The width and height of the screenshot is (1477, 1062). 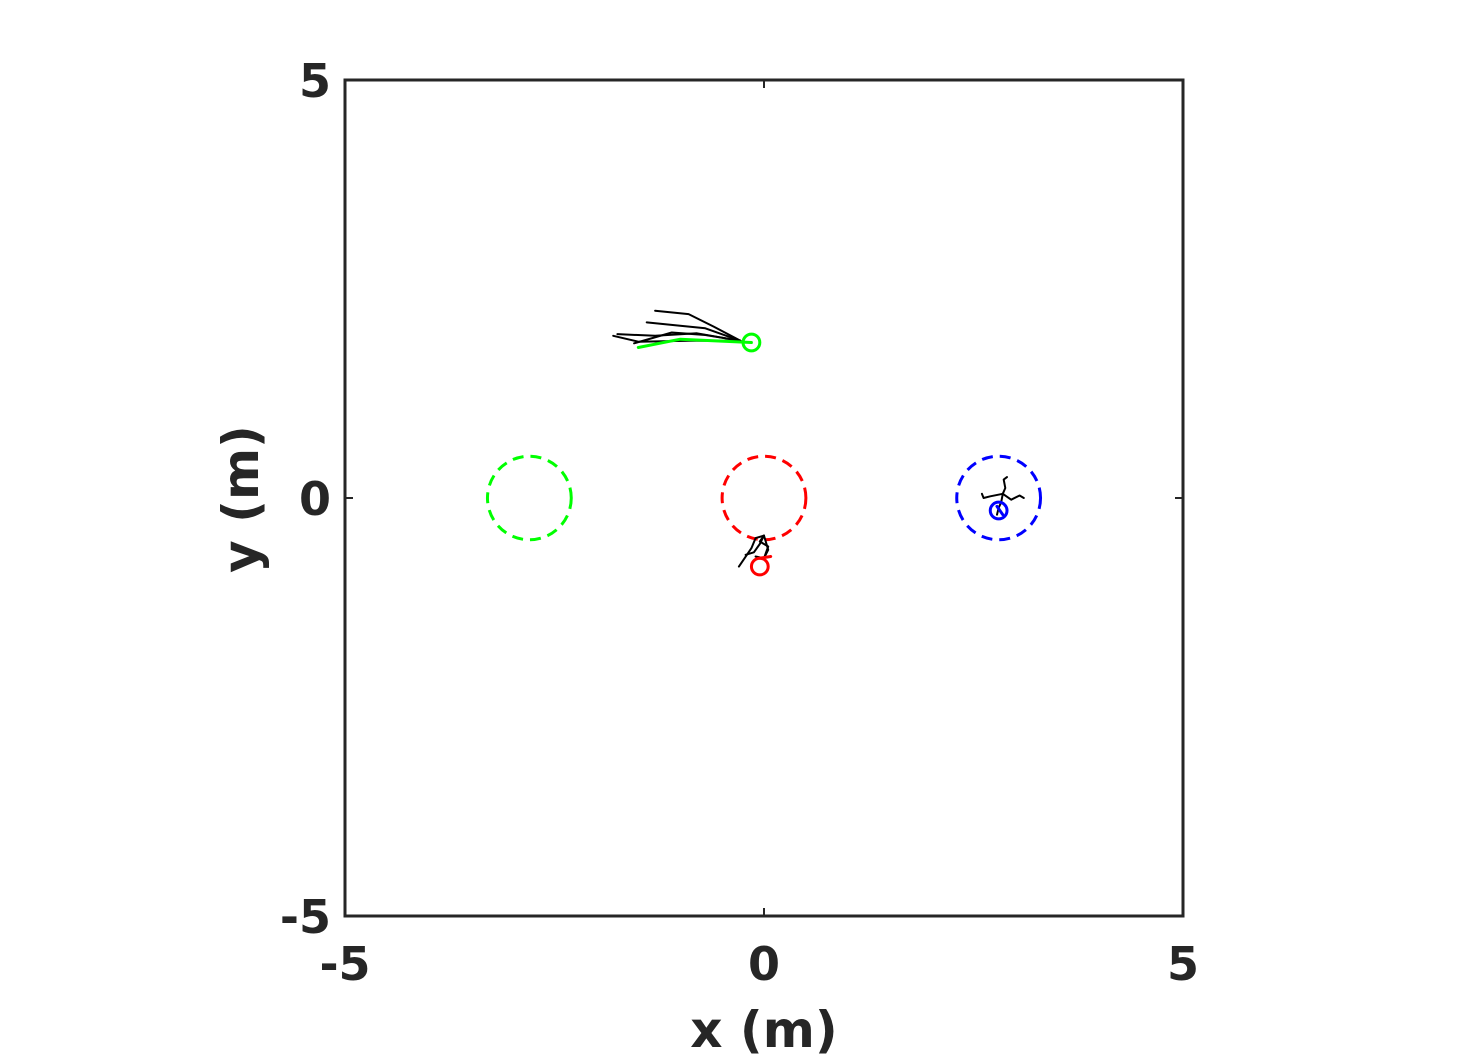 What do you see at coordinates (751, 342) in the screenshot?
I see `agent-marker-green` at bounding box center [751, 342].